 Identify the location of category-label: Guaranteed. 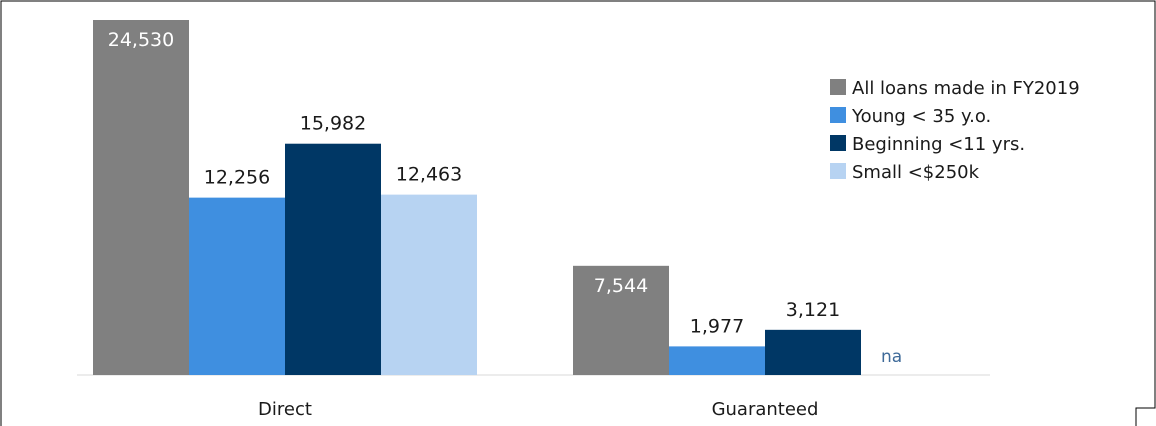
(765, 409).